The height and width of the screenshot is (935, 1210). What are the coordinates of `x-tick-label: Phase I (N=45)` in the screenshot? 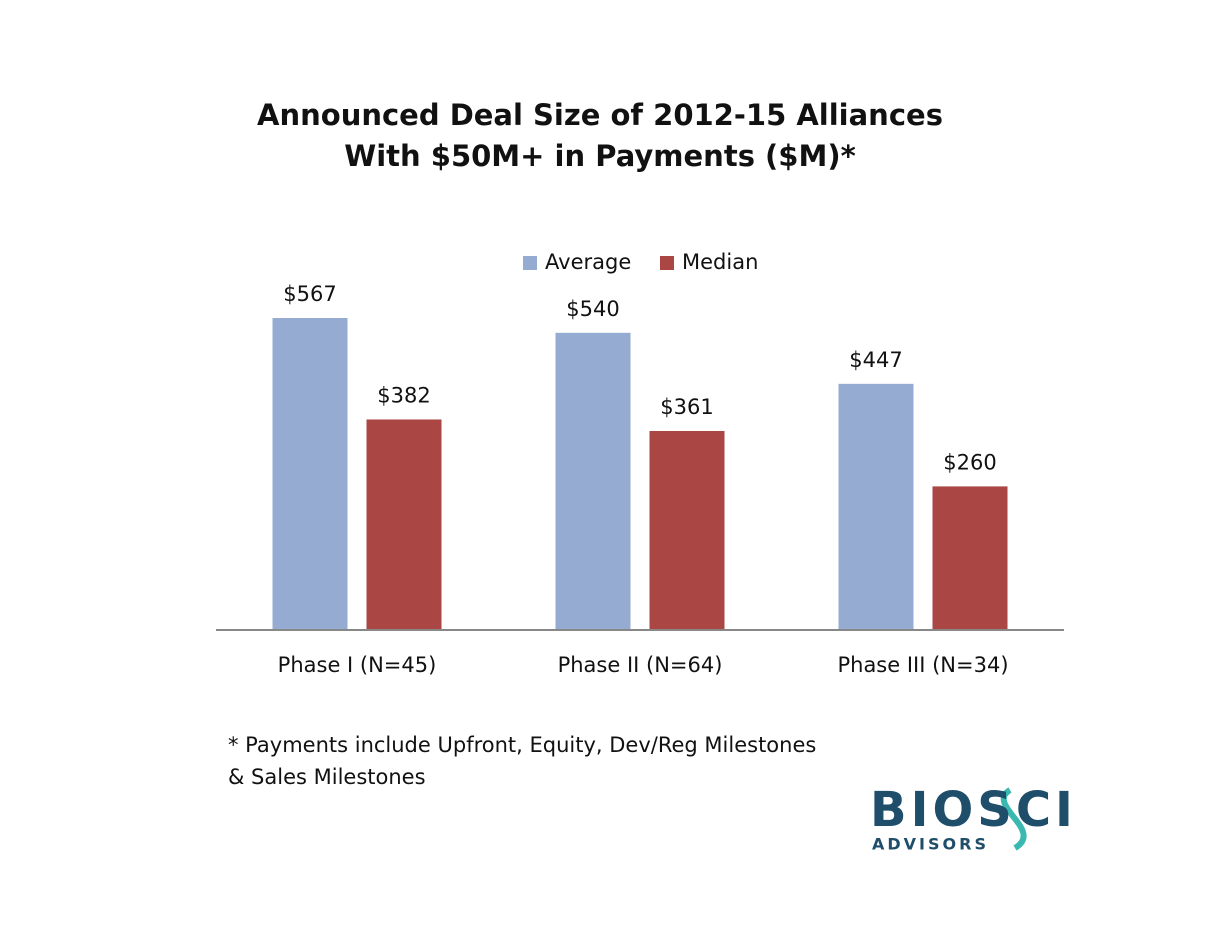 It's located at (357, 665).